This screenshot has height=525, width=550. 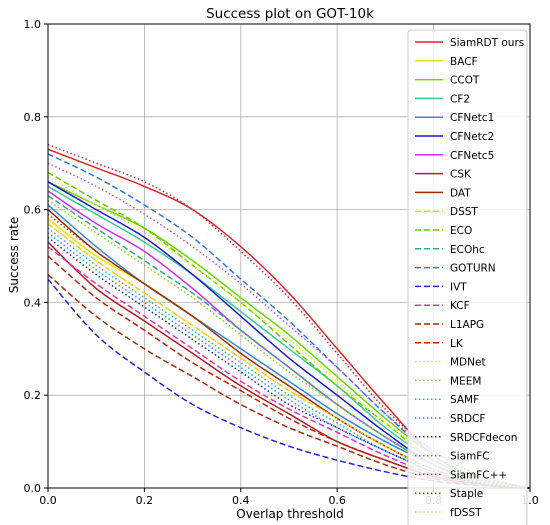 What do you see at coordinates (466, 494) in the screenshot?
I see `legend-label: Staple` at bounding box center [466, 494].